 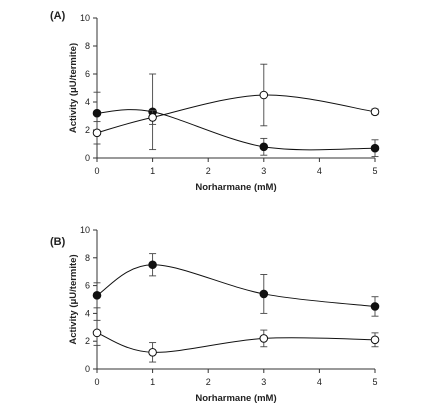 I want to click on panel-label: (A), so click(x=58, y=16).